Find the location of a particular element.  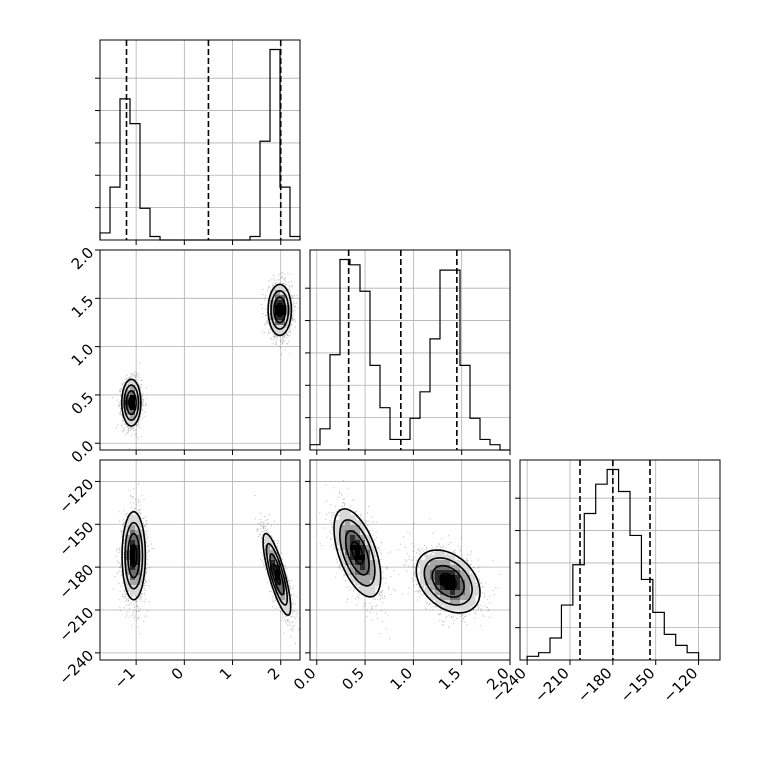

ytick-label-2-1: −210 is located at coordinates (77, 625).